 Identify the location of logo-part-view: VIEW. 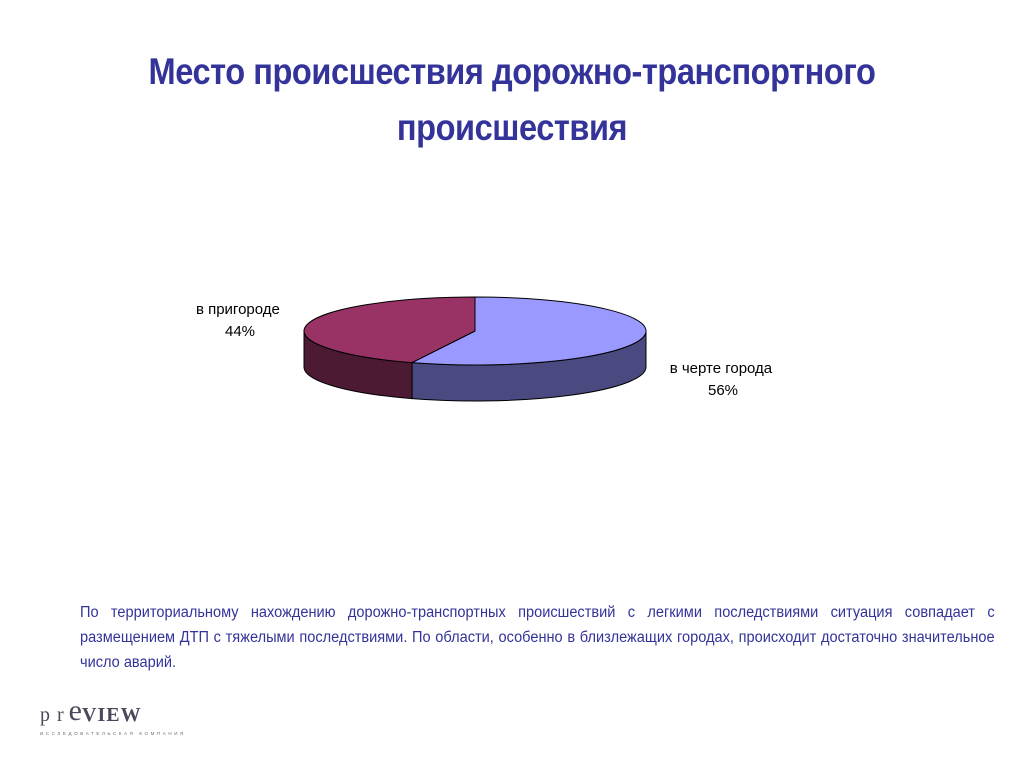
(112, 715).